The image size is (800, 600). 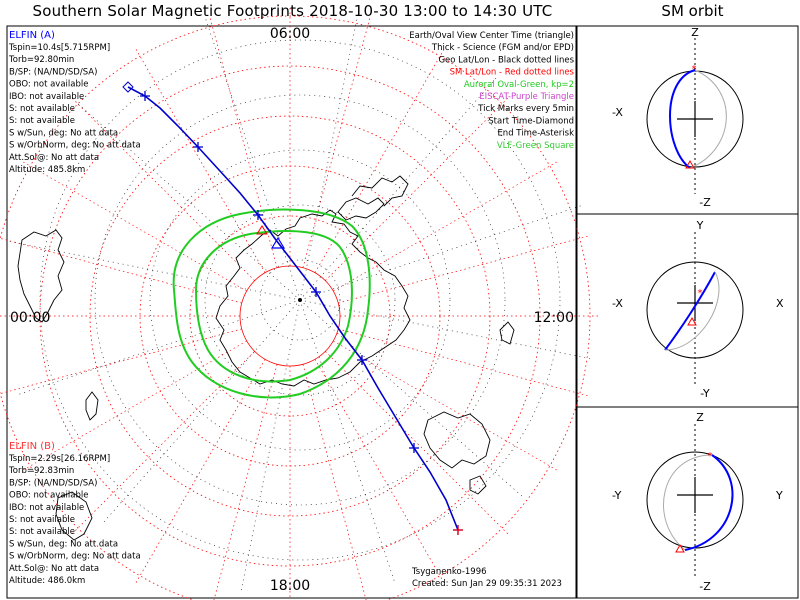 What do you see at coordinates (617, 303) in the screenshot?
I see `axis-label-left: -X` at bounding box center [617, 303].